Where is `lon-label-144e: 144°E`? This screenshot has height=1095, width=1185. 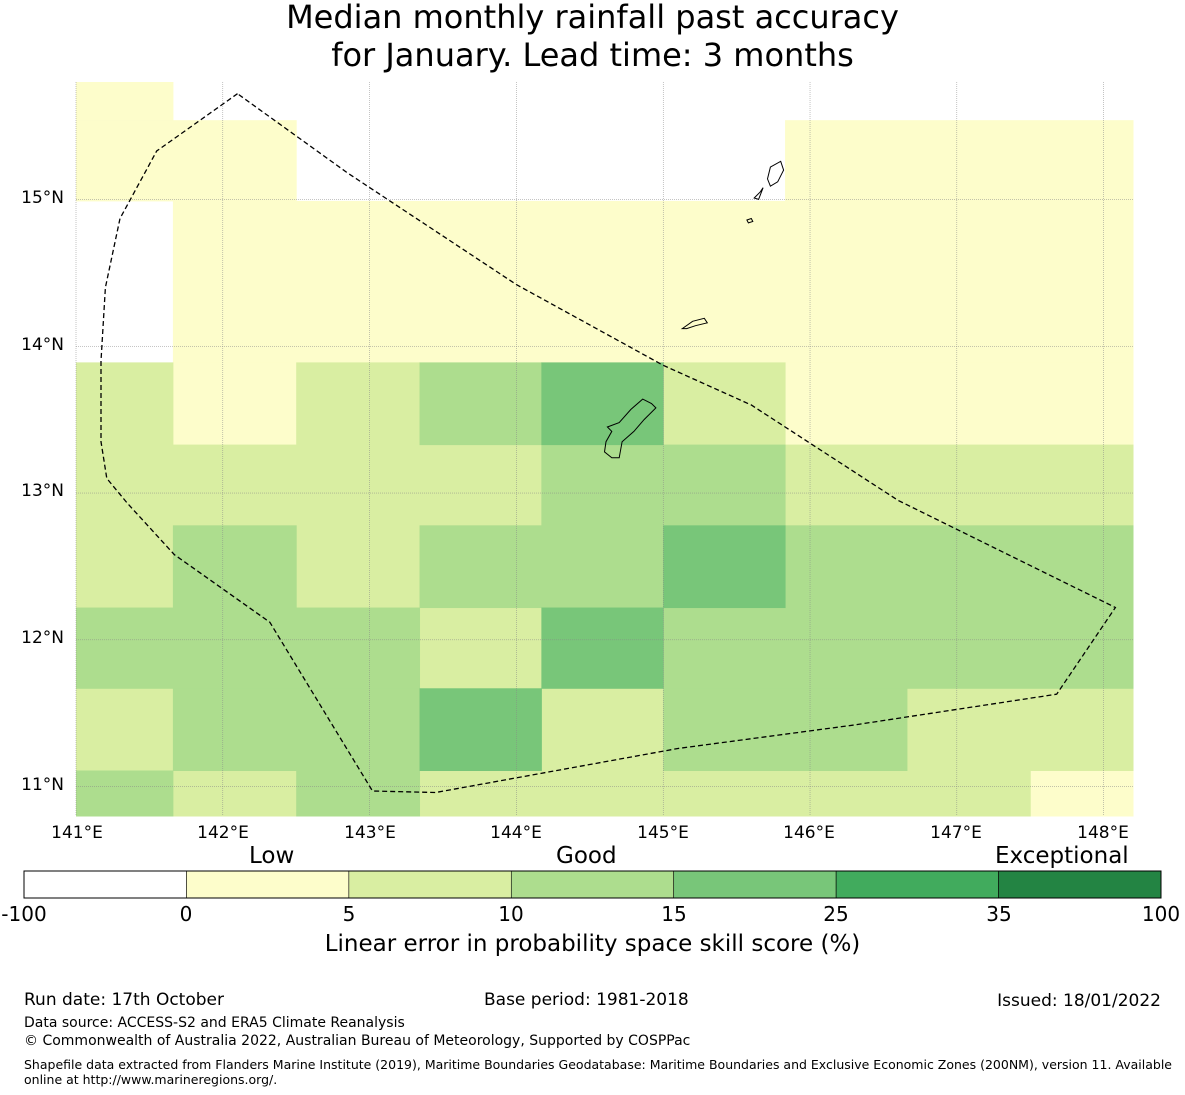 lon-label-144e: 144°E is located at coordinates (516, 833).